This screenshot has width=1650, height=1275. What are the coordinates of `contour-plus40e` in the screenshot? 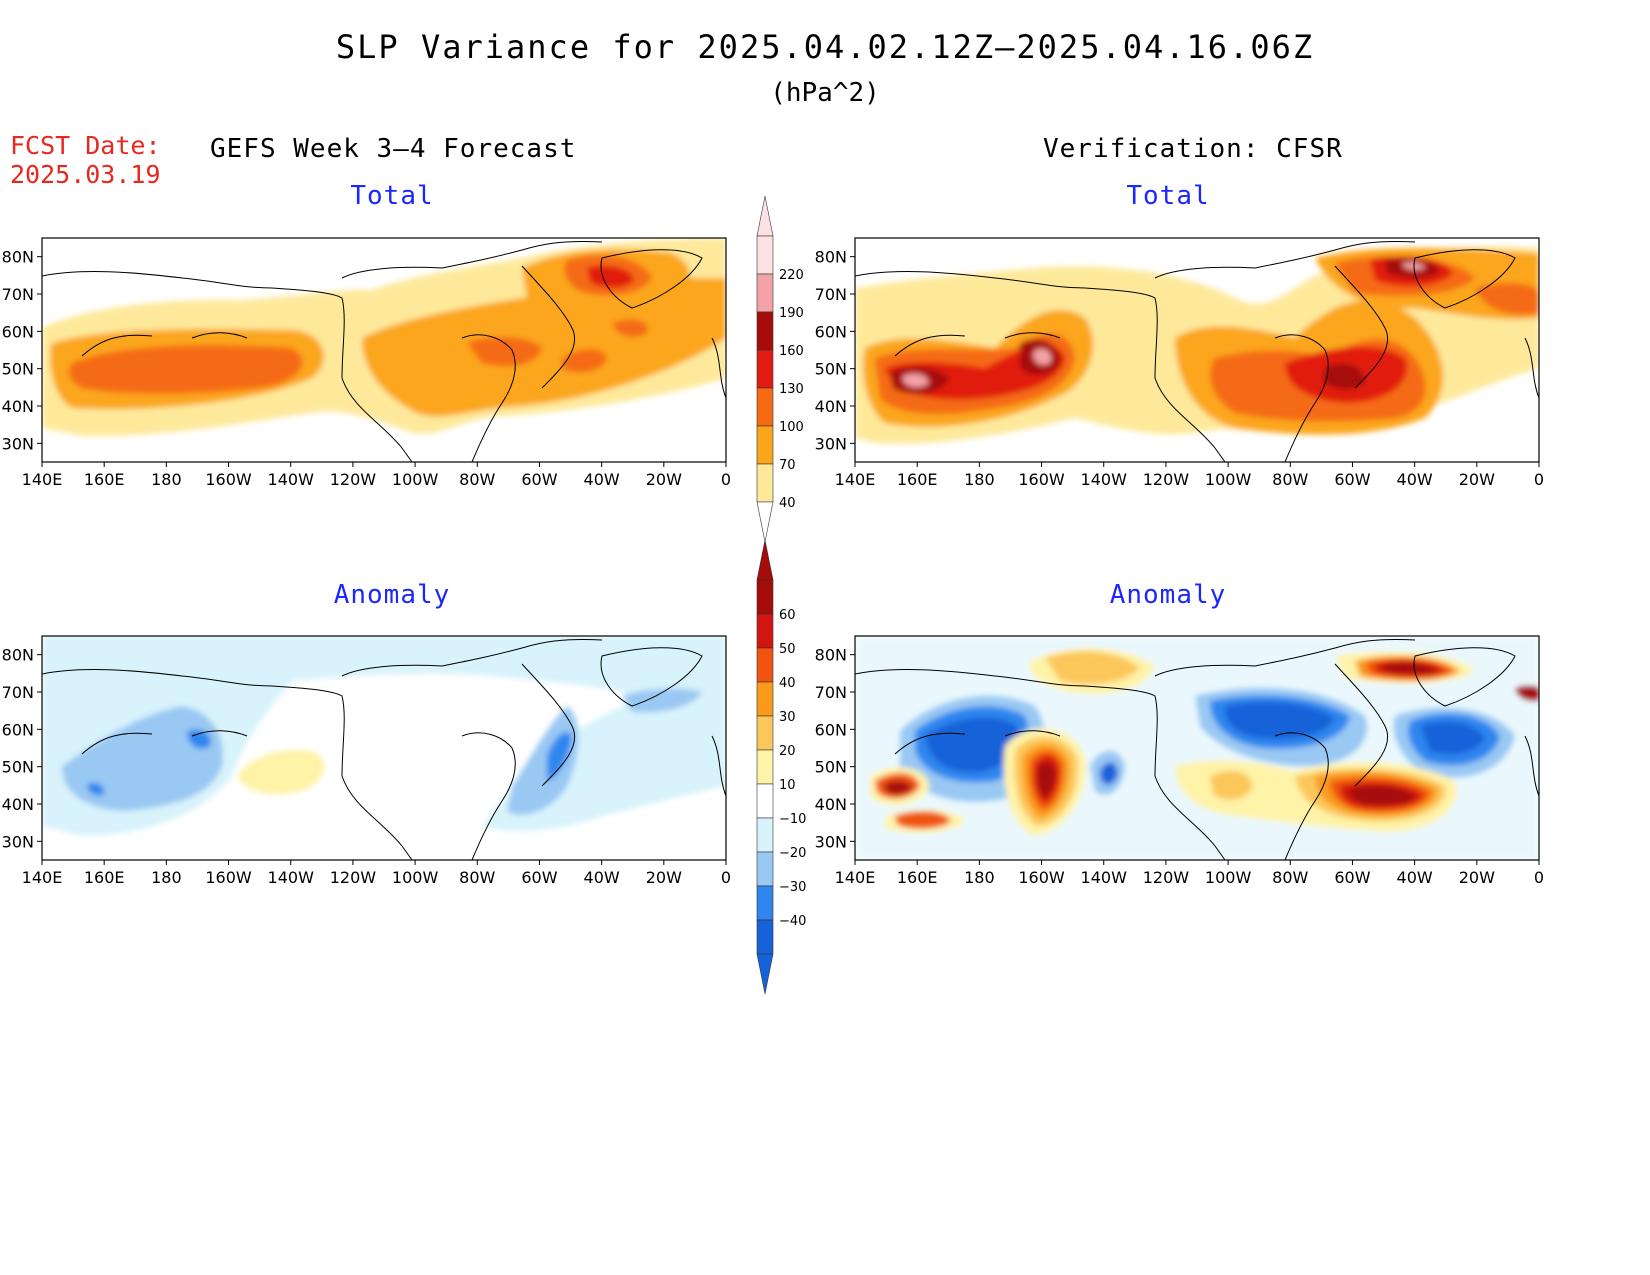 It's located at (923, 820).